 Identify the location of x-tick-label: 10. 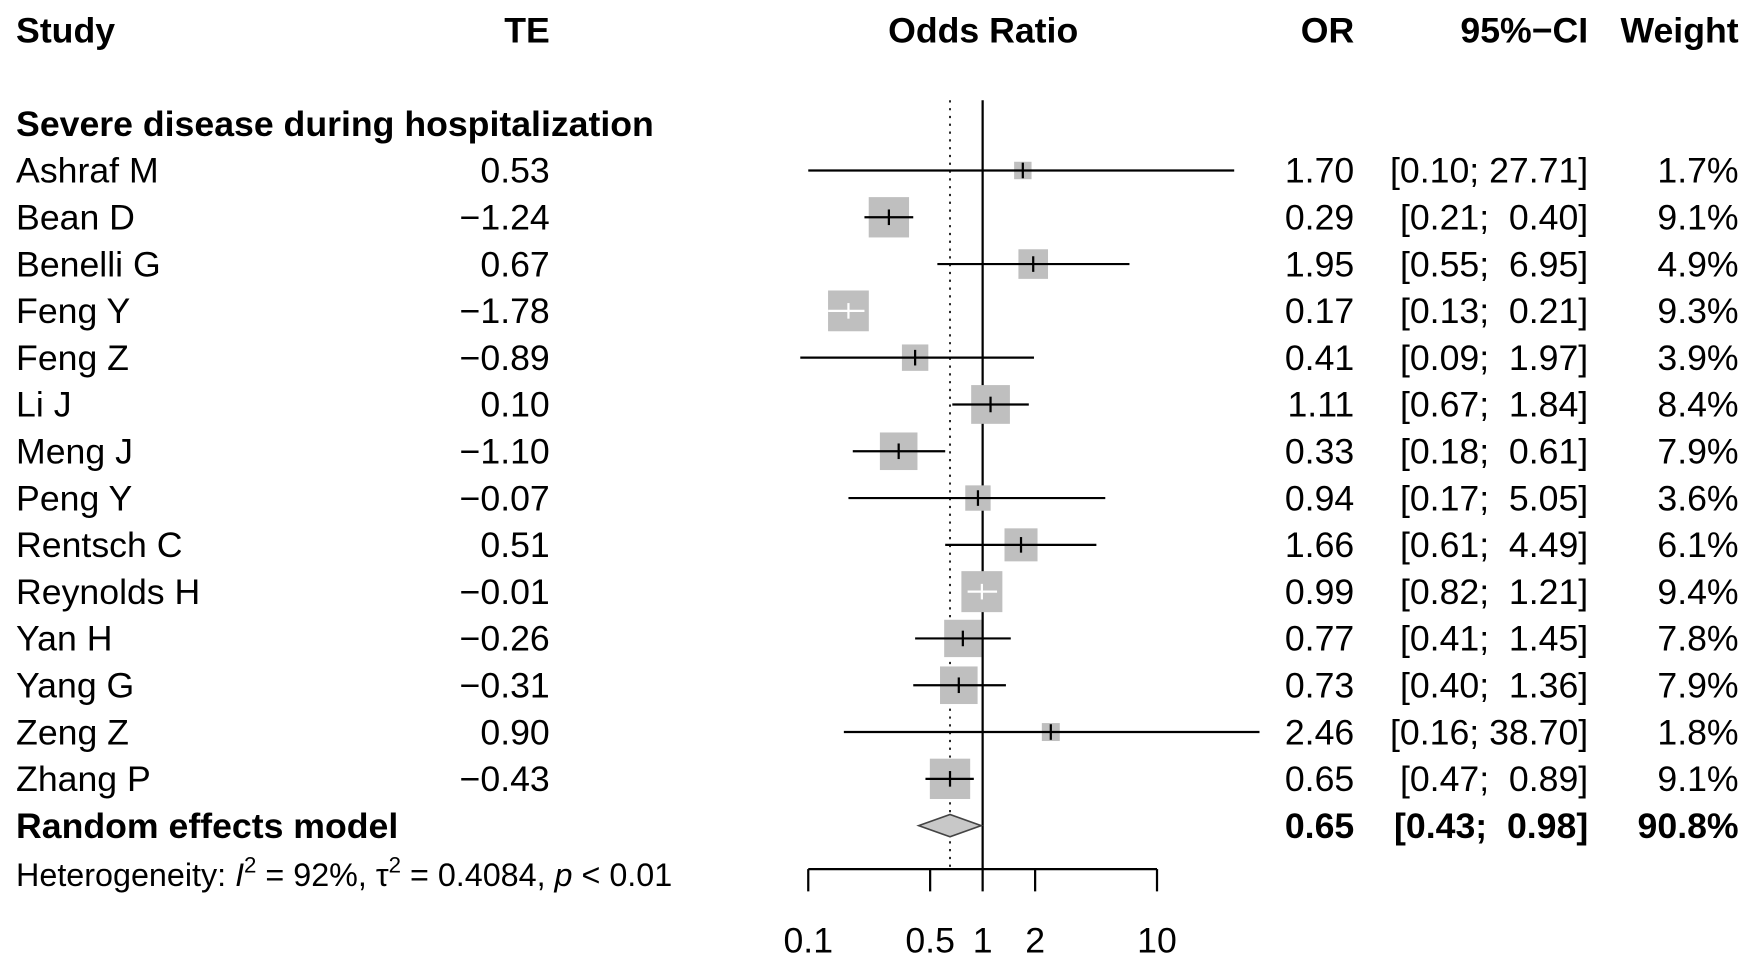
(1157, 938).